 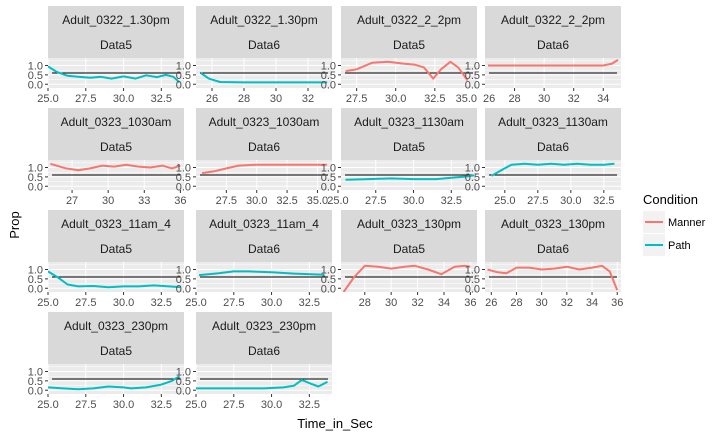 What do you see at coordinates (107, 157) in the screenshot?
I see `facet-panel: Adult_0323_1030am Data5 0.00.51.0 27 30 33 36` at bounding box center [107, 157].